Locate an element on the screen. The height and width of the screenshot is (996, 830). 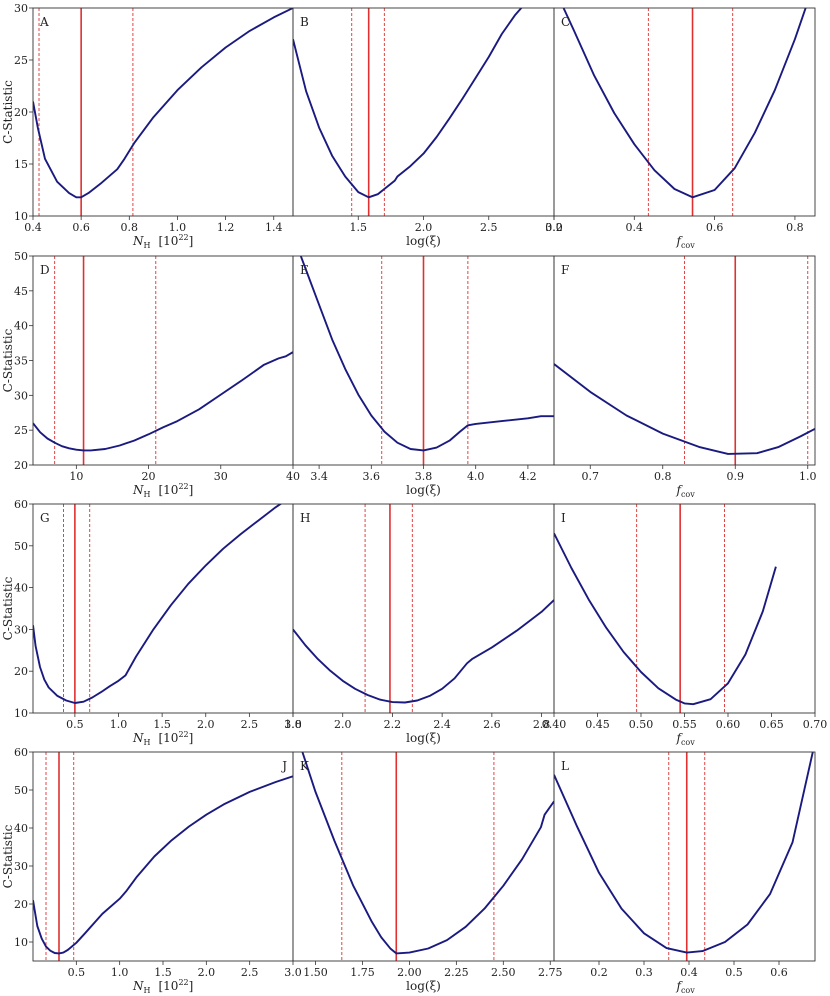
x-tick-label: 2.50 is located at coordinates (503, 972).